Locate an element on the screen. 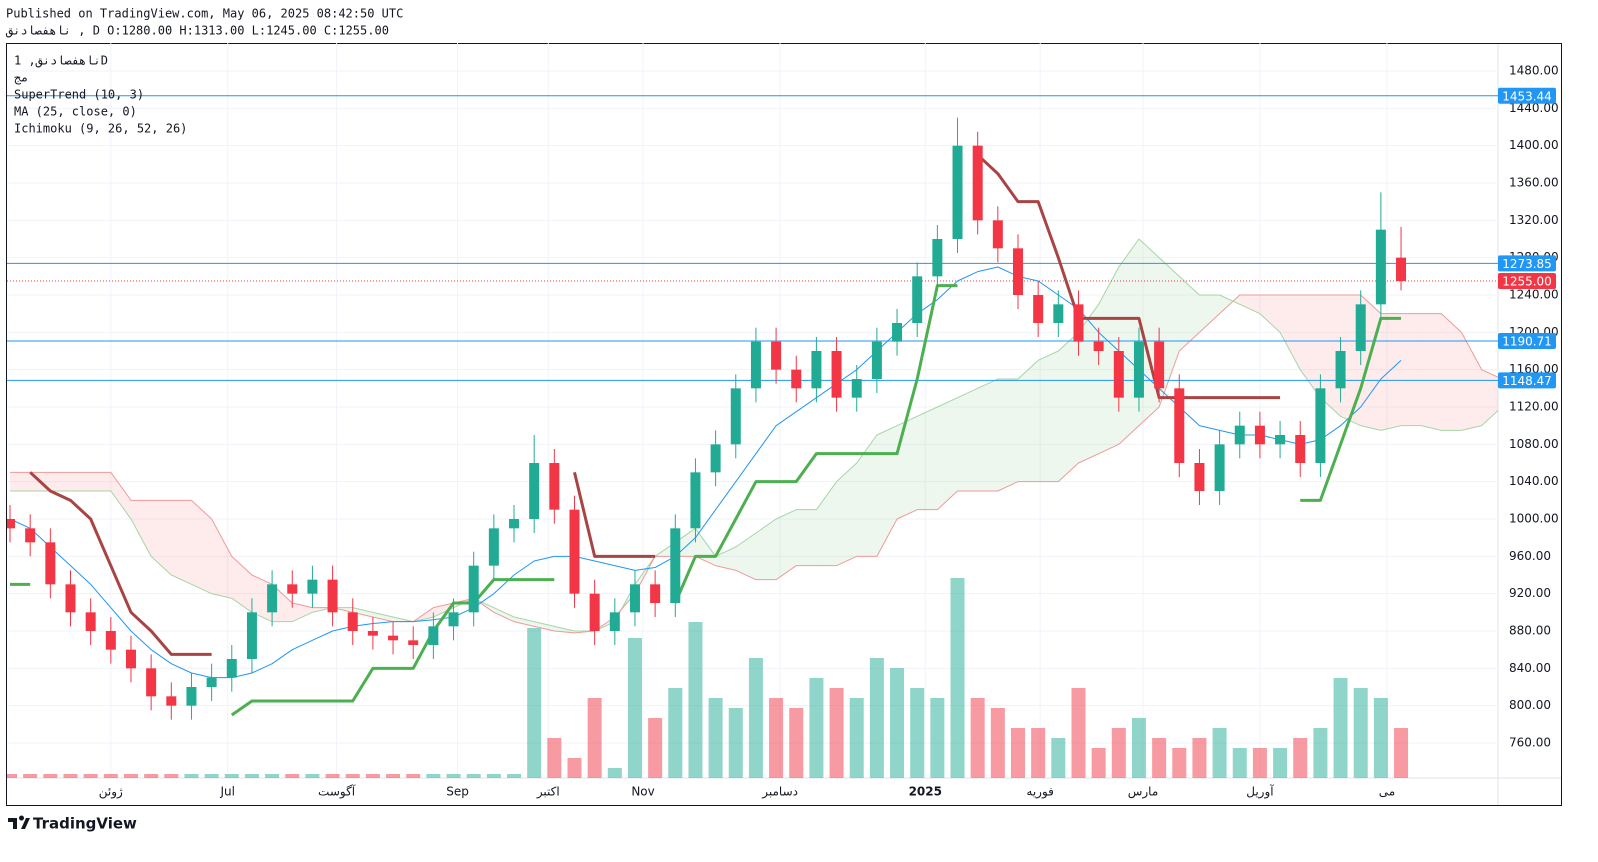 The width and height of the screenshot is (1598, 862). price-tag is located at coordinates (1527, 281).